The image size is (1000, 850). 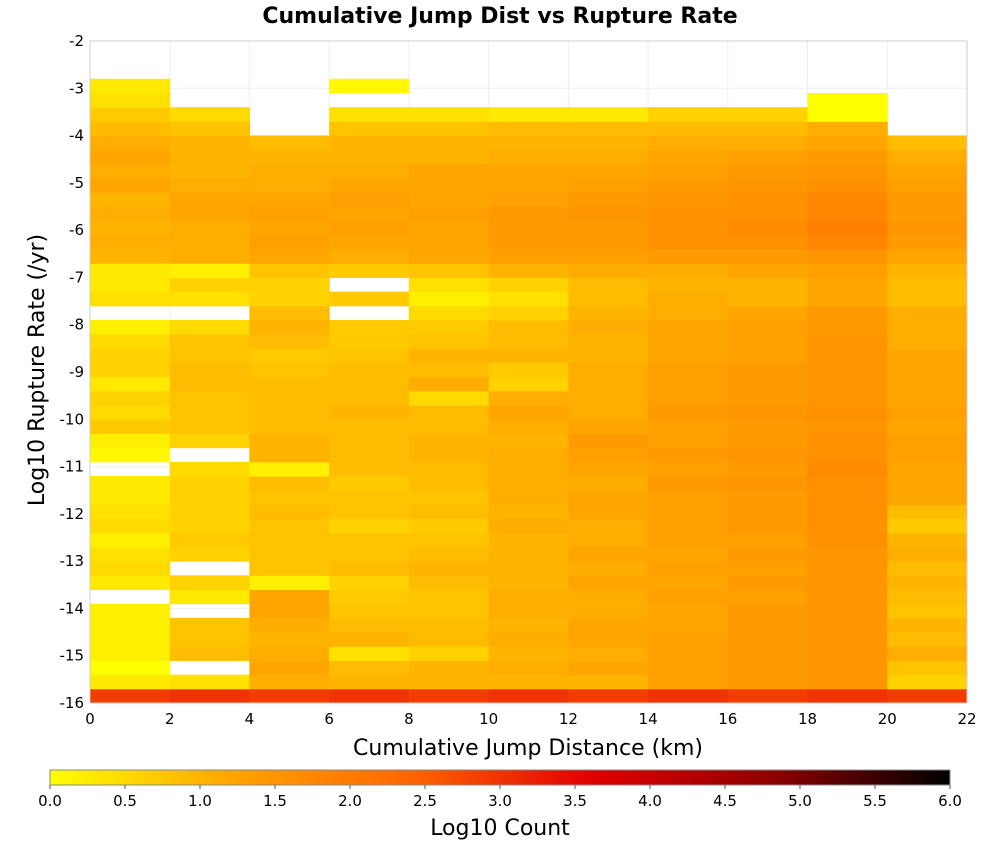 I want to click on y-tick-label: -5, so click(x=76, y=183).